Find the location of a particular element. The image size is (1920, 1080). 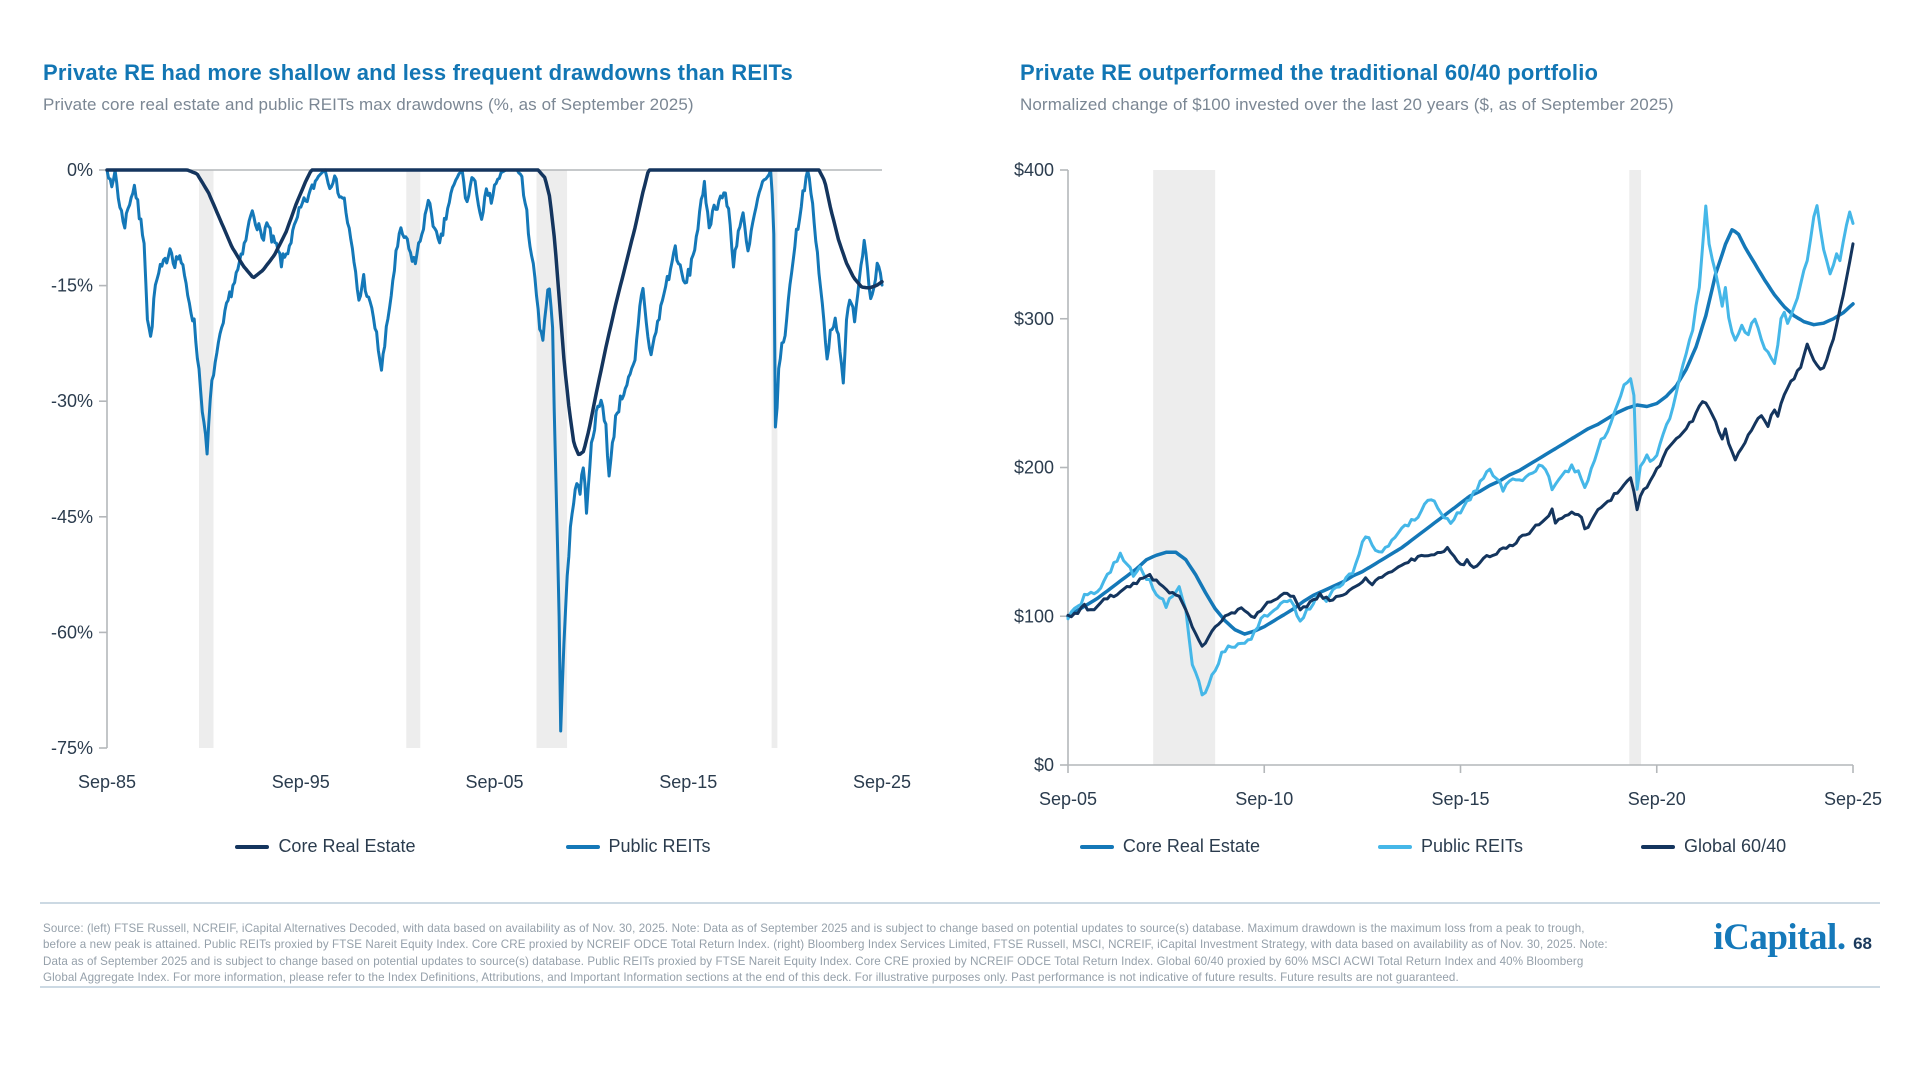

x-tick-label: Sep-10 is located at coordinates (1264, 799).